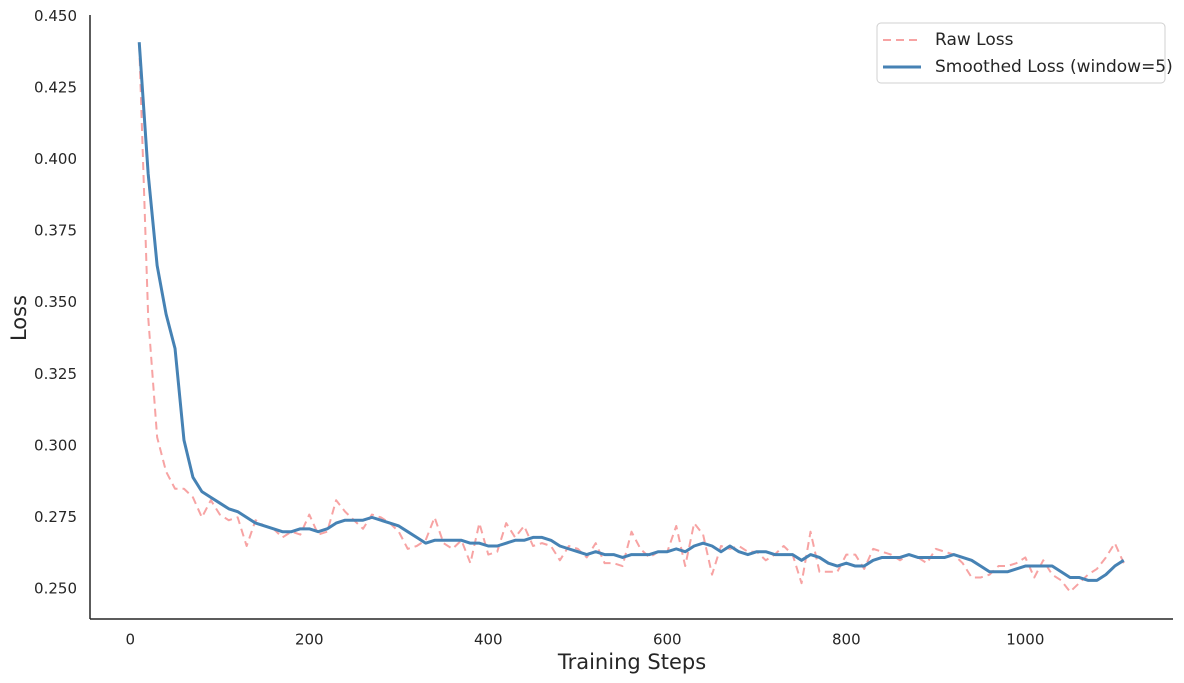  What do you see at coordinates (974, 40) in the screenshot?
I see `legend-label: Raw Loss` at bounding box center [974, 40].